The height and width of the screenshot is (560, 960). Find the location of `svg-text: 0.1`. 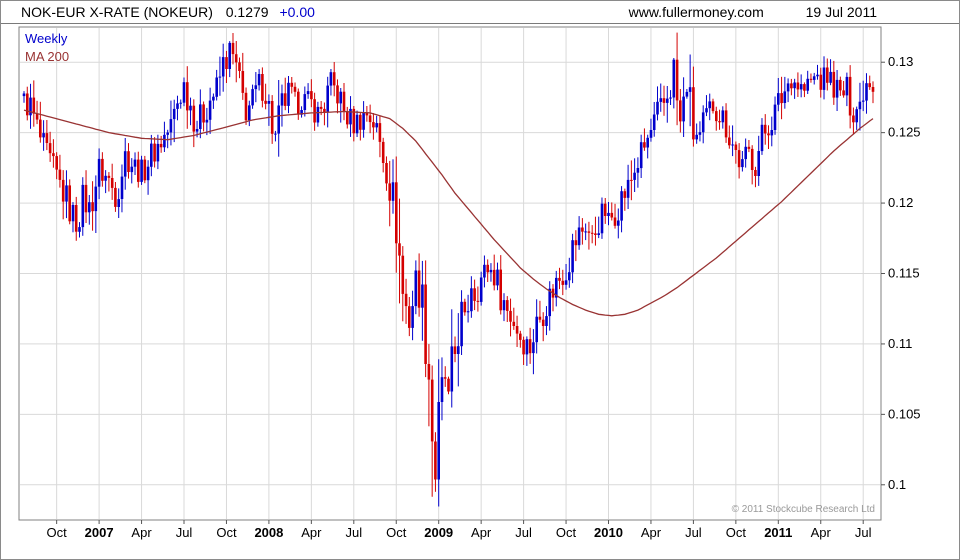

svg-text: 0.1 is located at coordinates (897, 484).